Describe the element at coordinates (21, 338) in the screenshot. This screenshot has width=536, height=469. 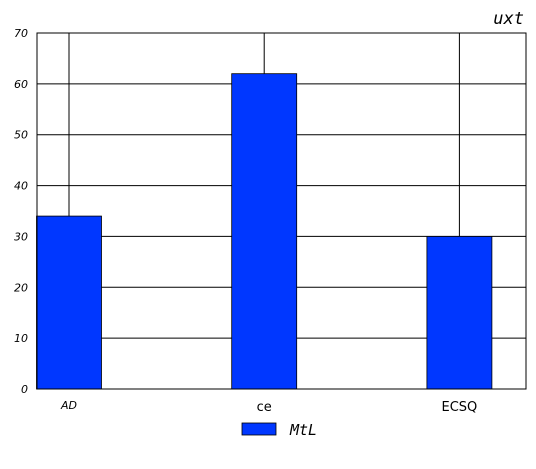
I see `y-tick-label: 10` at that location.